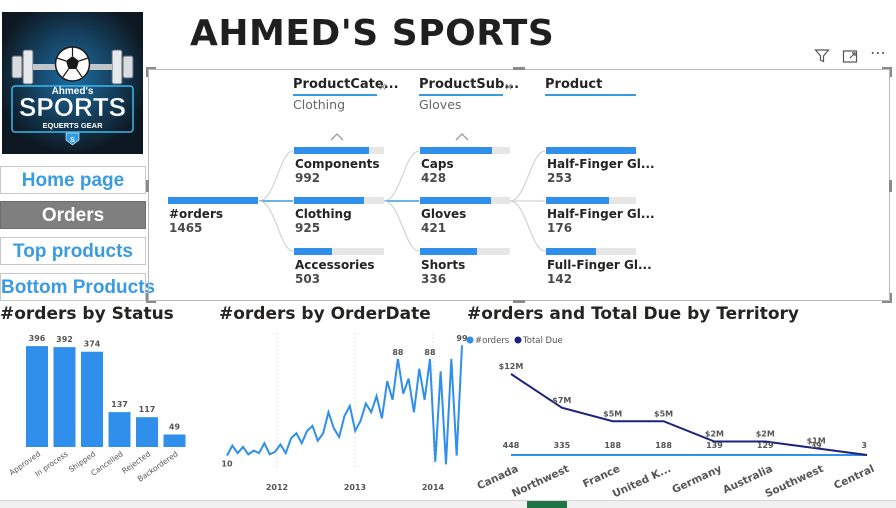 The height and width of the screenshot is (508, 896). I want to click on orderdate-x-tick: 2014, so click(433, 487).